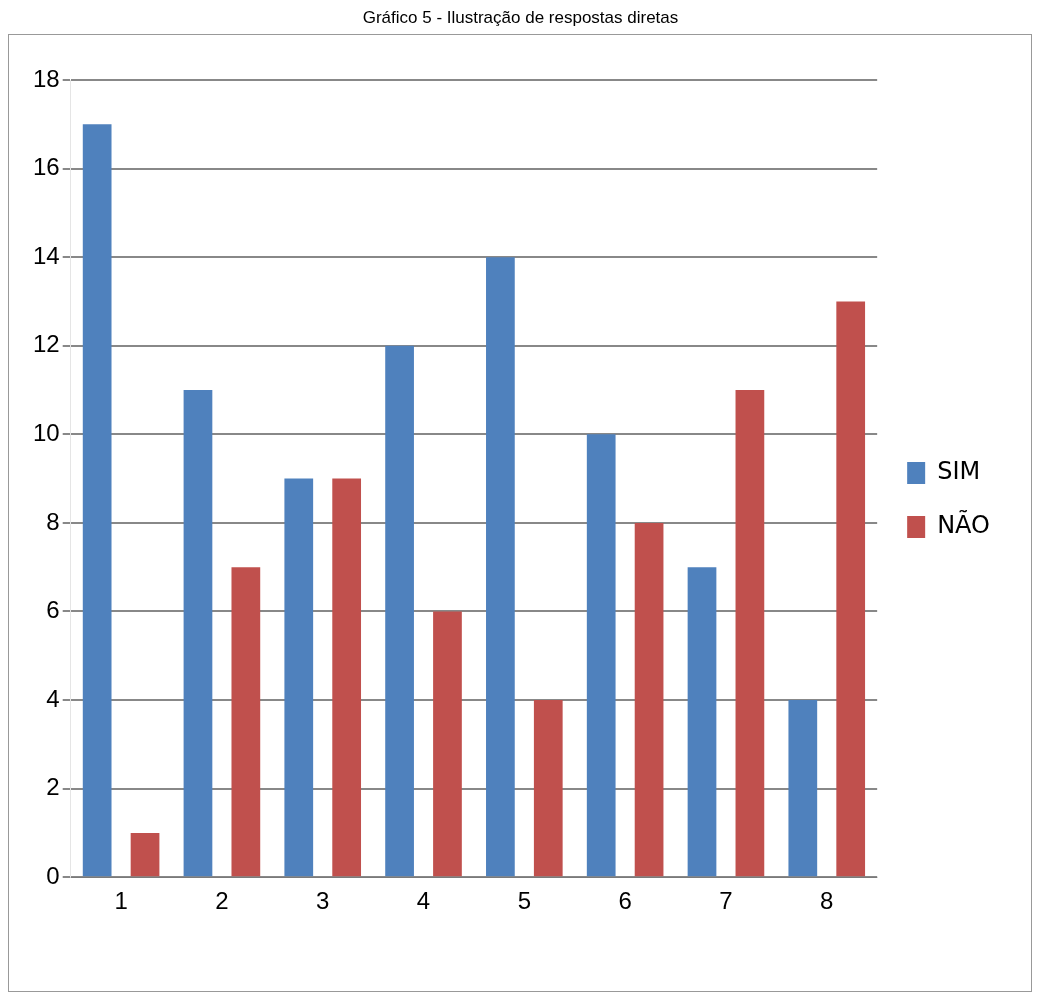  Describe the element at coordinates (53, 610) in the screenshot. I see `y-tick-label: 6` at that location.